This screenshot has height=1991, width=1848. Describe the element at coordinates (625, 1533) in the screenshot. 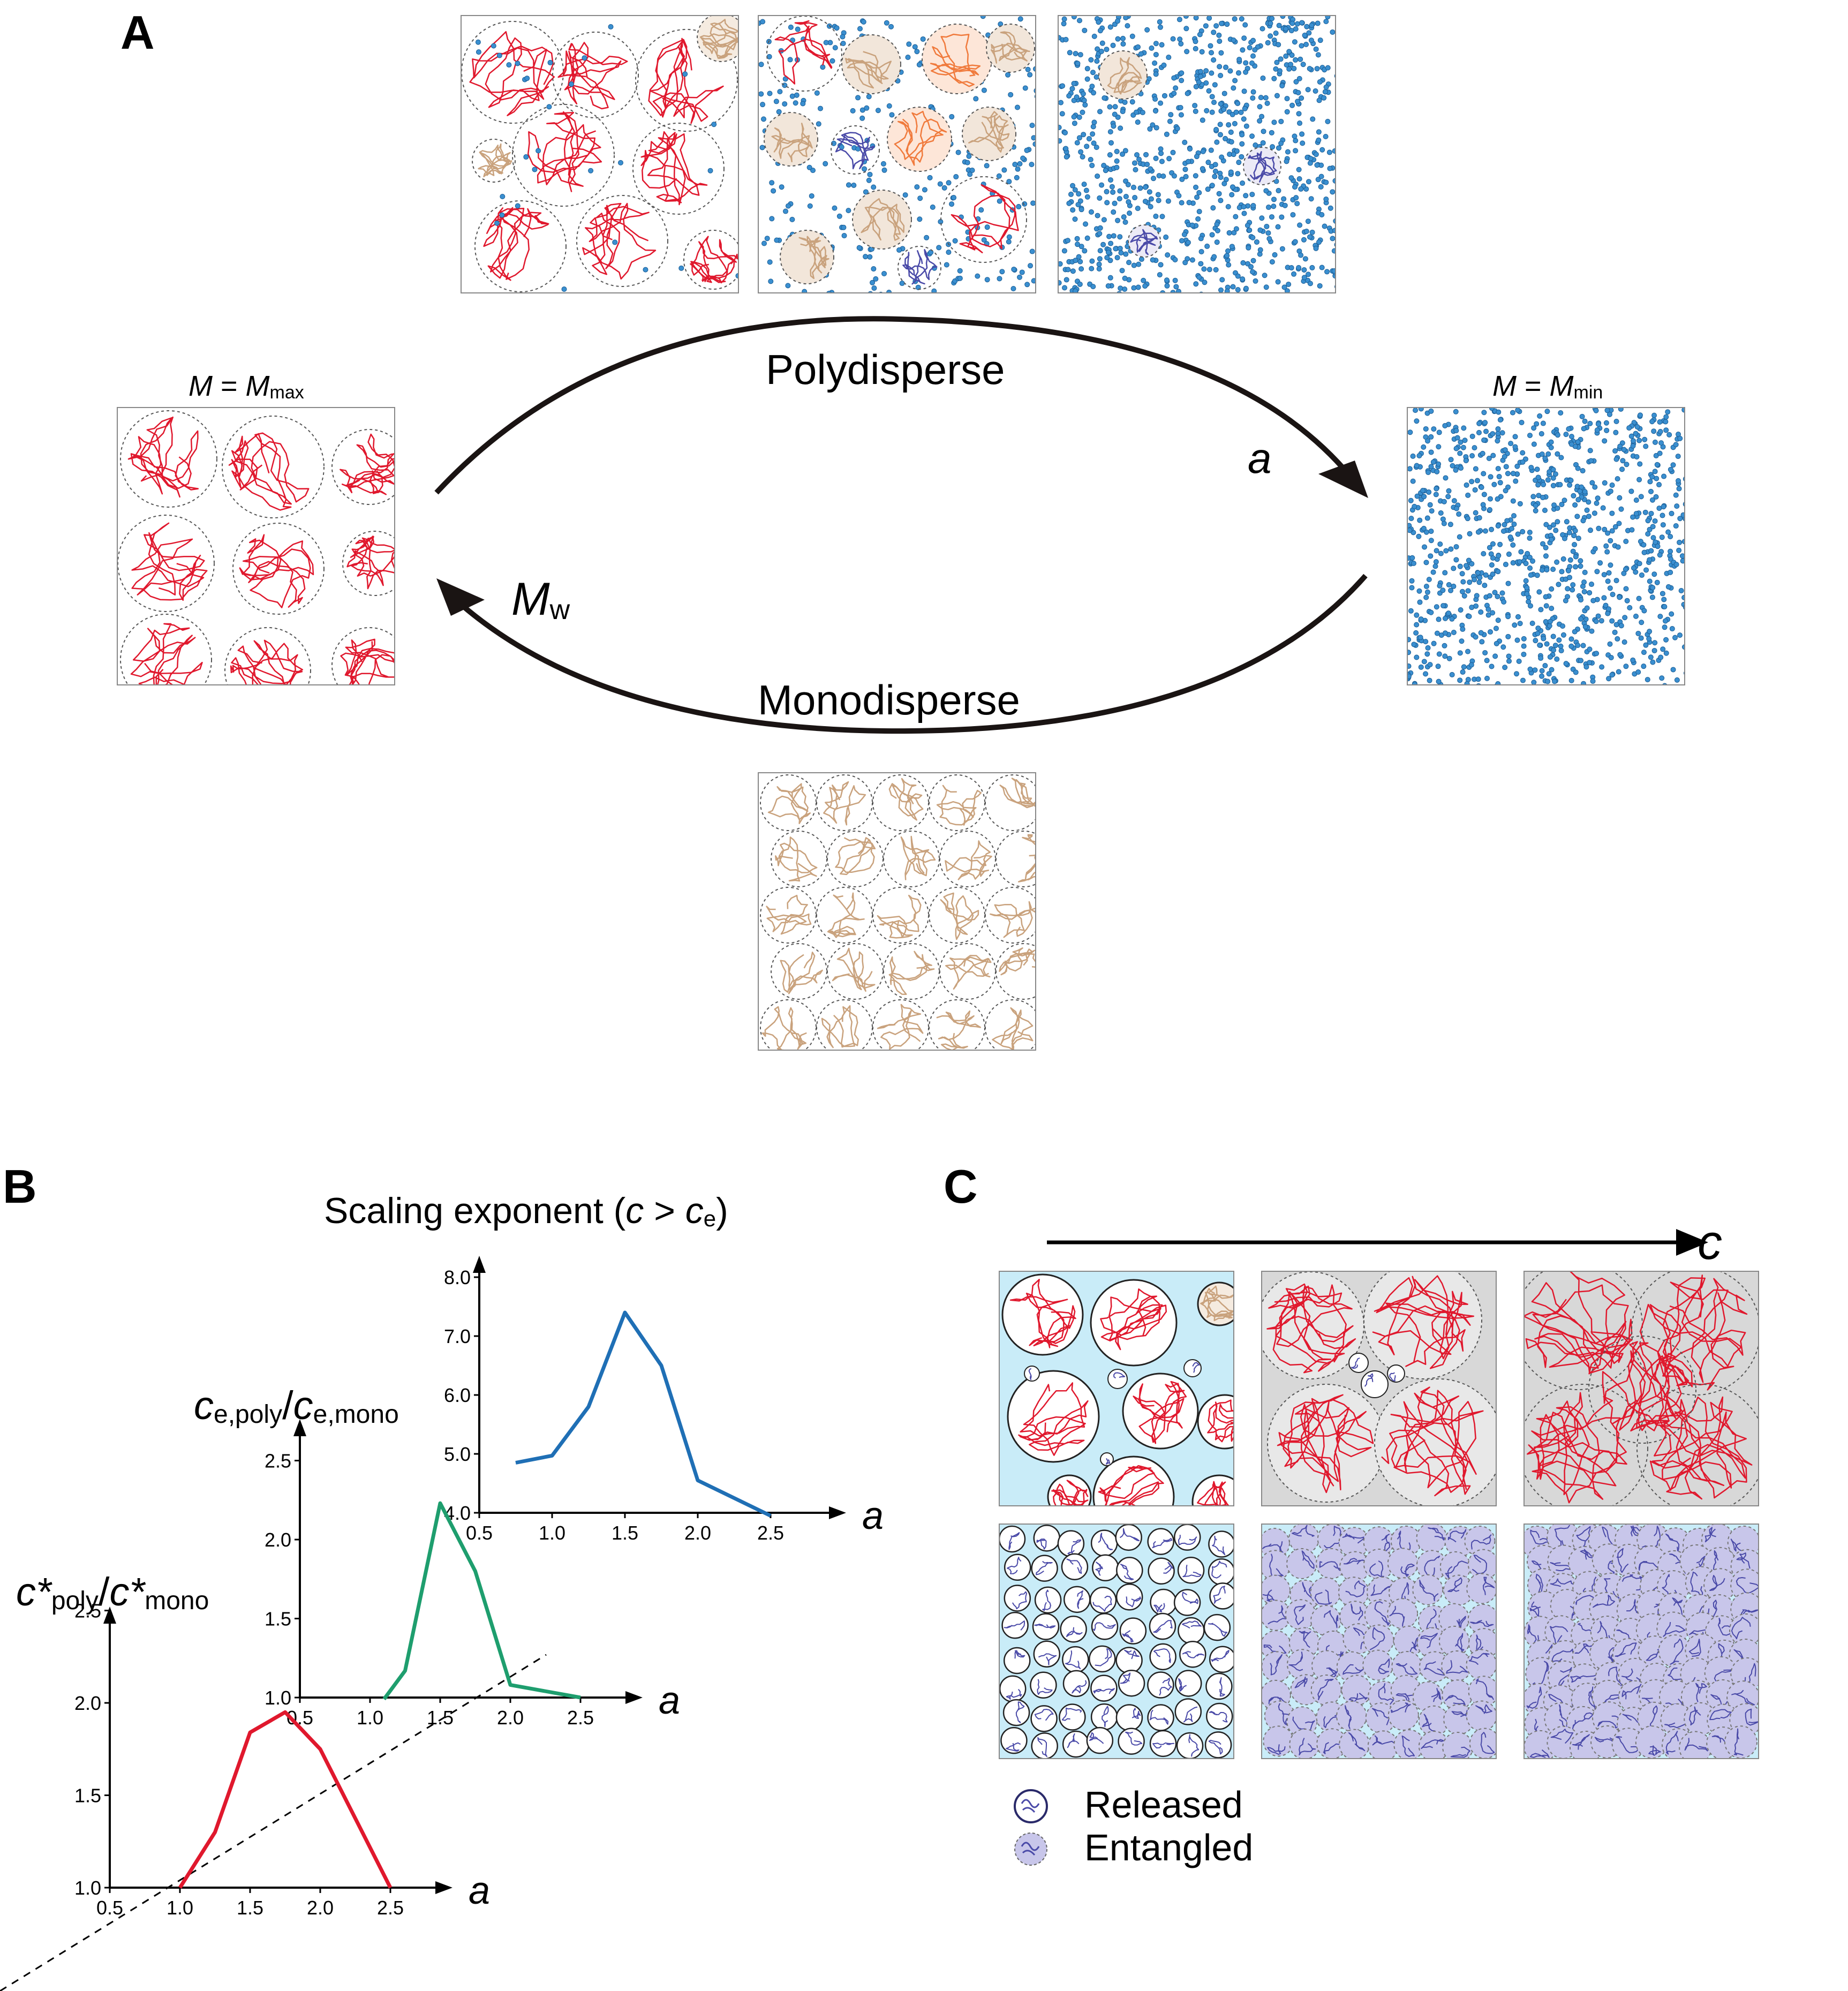

I see `chart0-xtick-label: 1.5` at that location.